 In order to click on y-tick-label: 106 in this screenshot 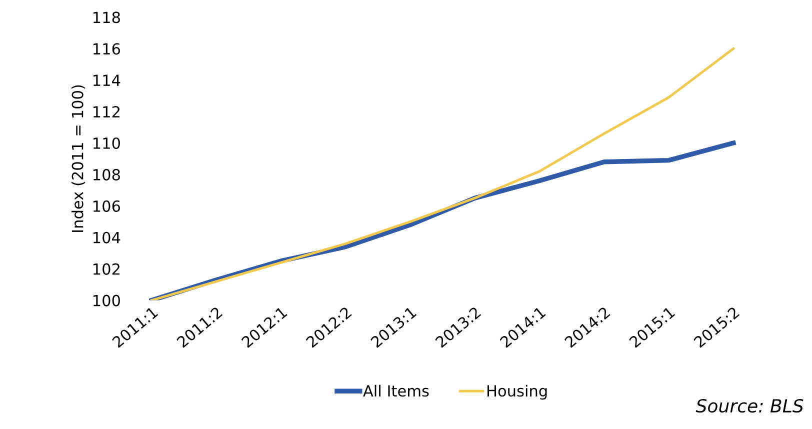, I will do `click(107, 206)`.